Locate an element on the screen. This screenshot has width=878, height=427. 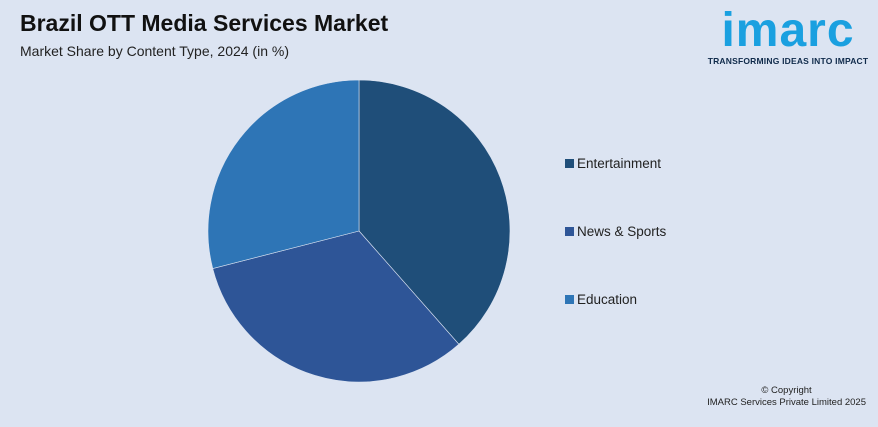
legend-item-entertainment: Entertainment is located at coordinates (615, 163).